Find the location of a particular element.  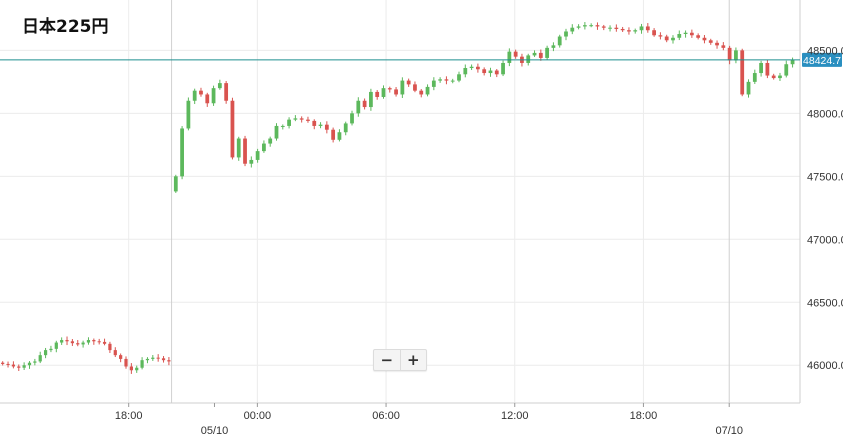

current-price-marker: 48424.7 is located at coordinates (822, 59).